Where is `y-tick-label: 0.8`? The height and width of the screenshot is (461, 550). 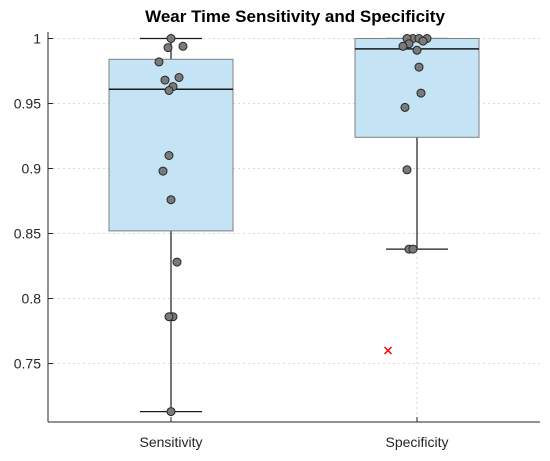
y-tick-label: 0.8 is located at coordinates (32, 299).